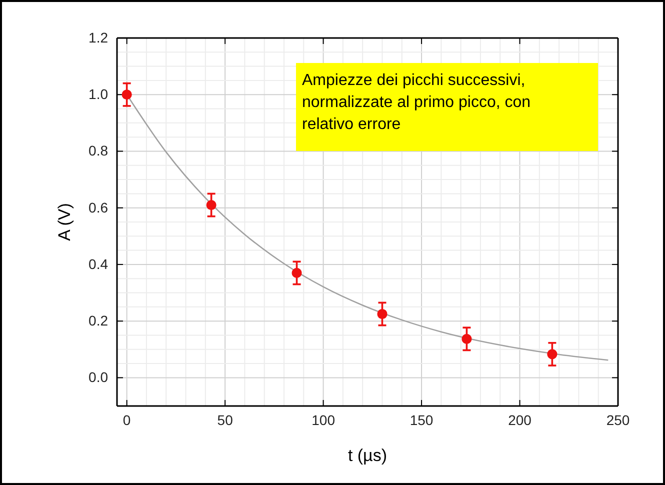 The height and width of the screenshot is (485, 665). What do you see at coordinates (98, 94) in the screenshot?
I see `y-tick-label: 1.0` at bounding box center [98, 94].